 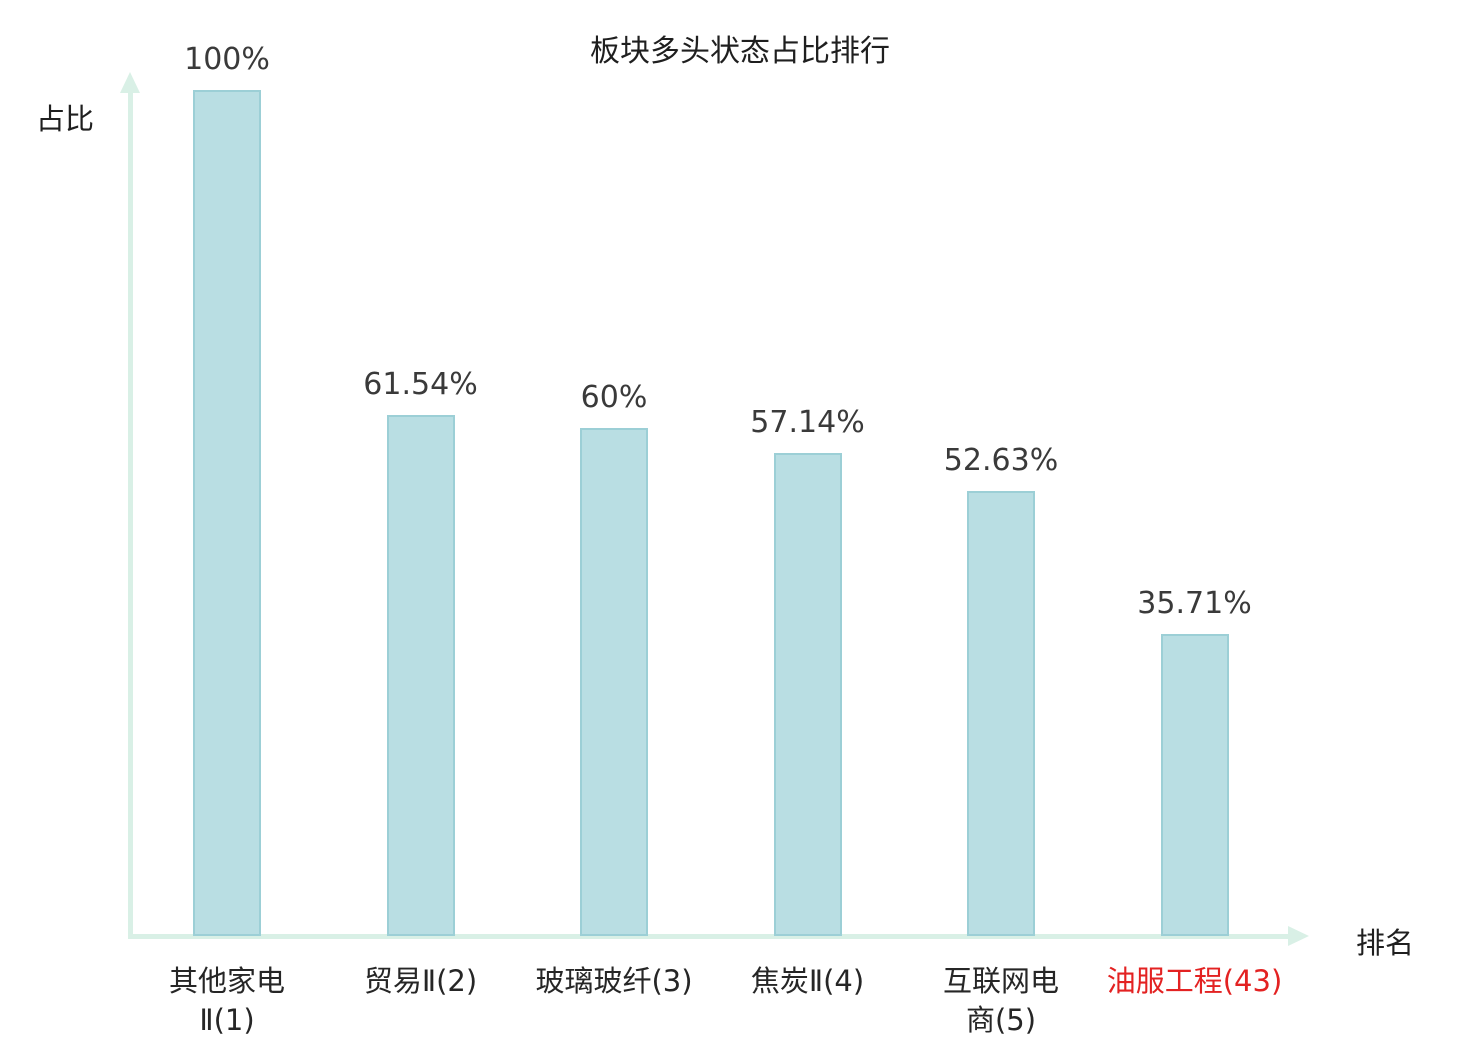 I want to click on bar-value-label: 61.54%, so click(x=420, y=385).